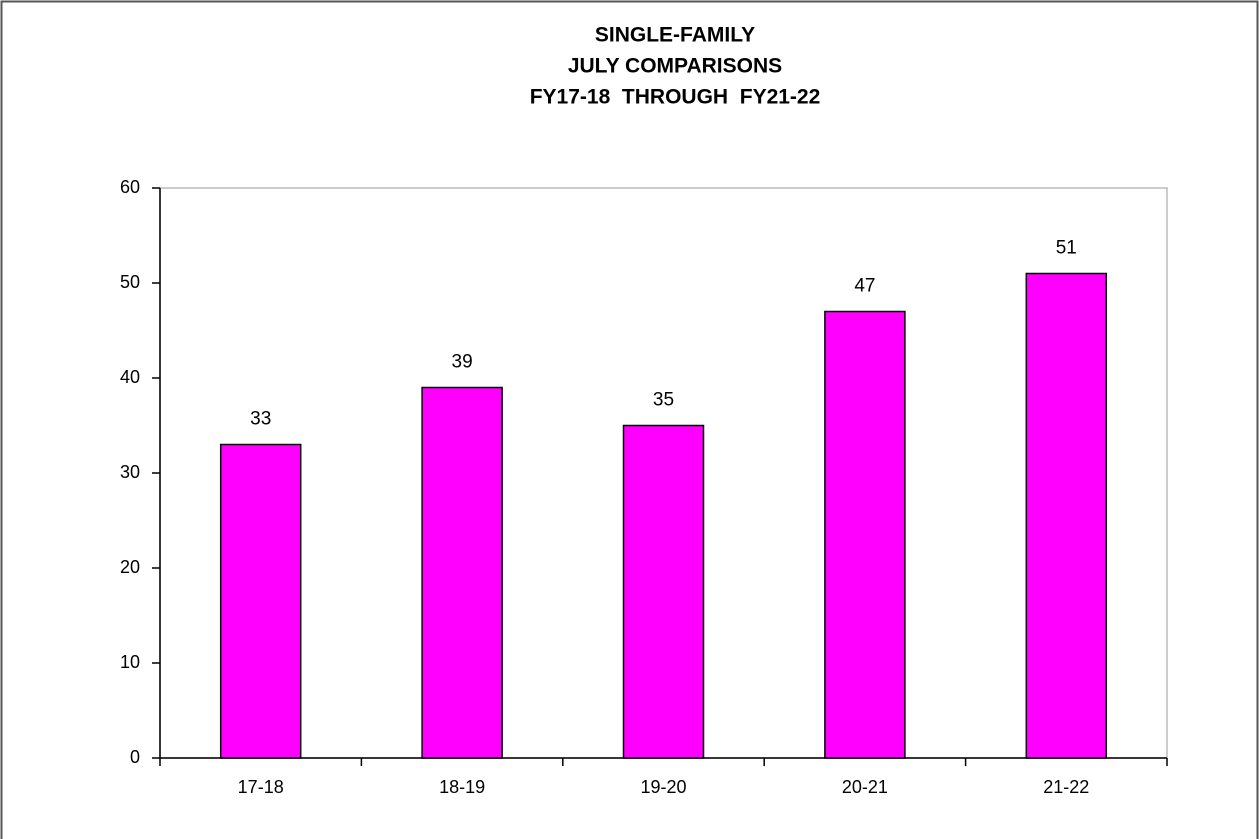 The image size is (1260, 839). Describe the element at coordinates (864, 286) in the screenshot. I see `data-label: 47` at that location.